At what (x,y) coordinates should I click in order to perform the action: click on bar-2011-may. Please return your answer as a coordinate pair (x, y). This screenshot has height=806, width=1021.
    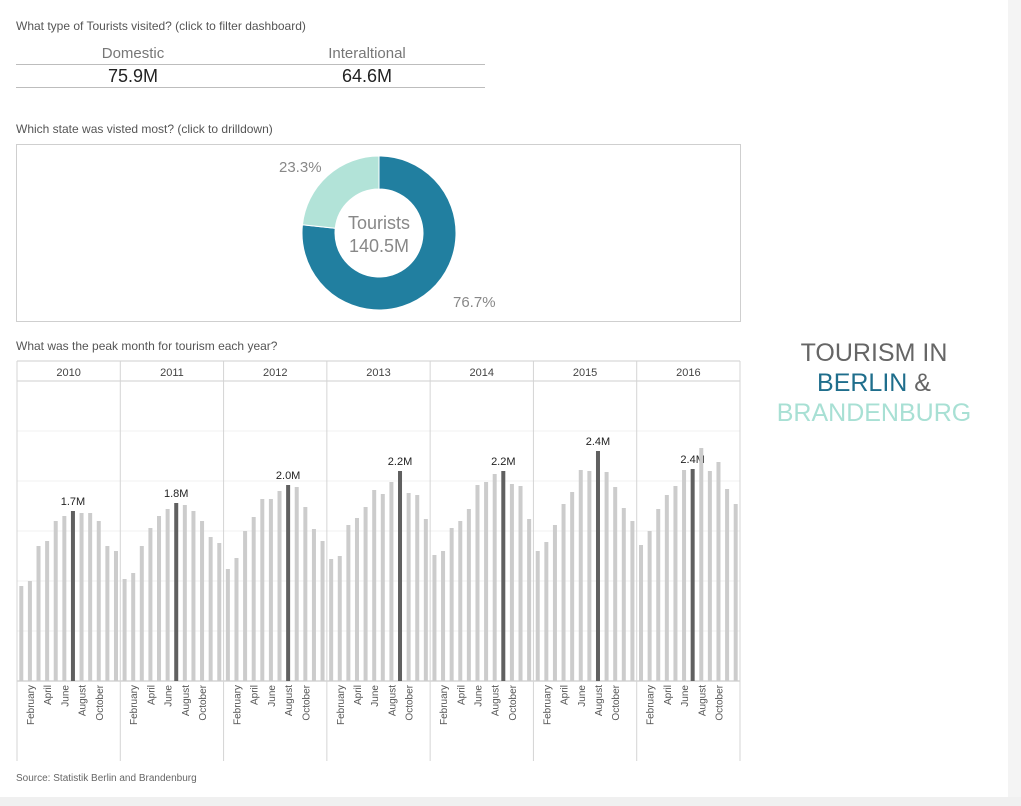
    Looking at the image, I should click on (159, 598).